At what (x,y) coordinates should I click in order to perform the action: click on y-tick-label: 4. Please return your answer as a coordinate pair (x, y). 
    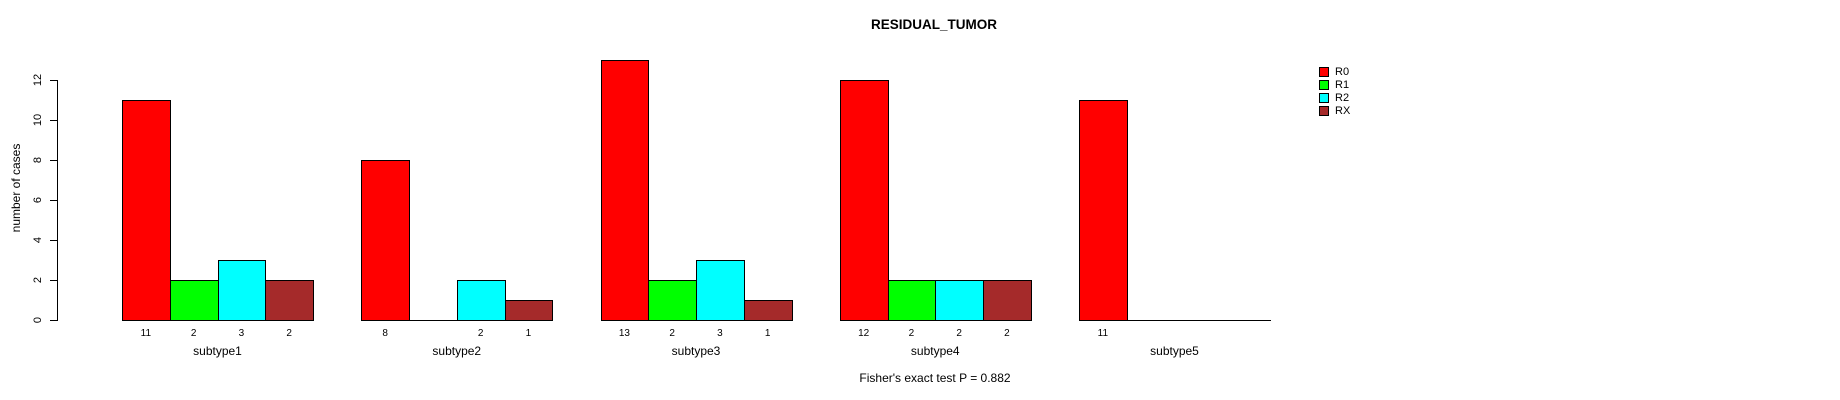
    Looking at the image, I should click on (38, 240).